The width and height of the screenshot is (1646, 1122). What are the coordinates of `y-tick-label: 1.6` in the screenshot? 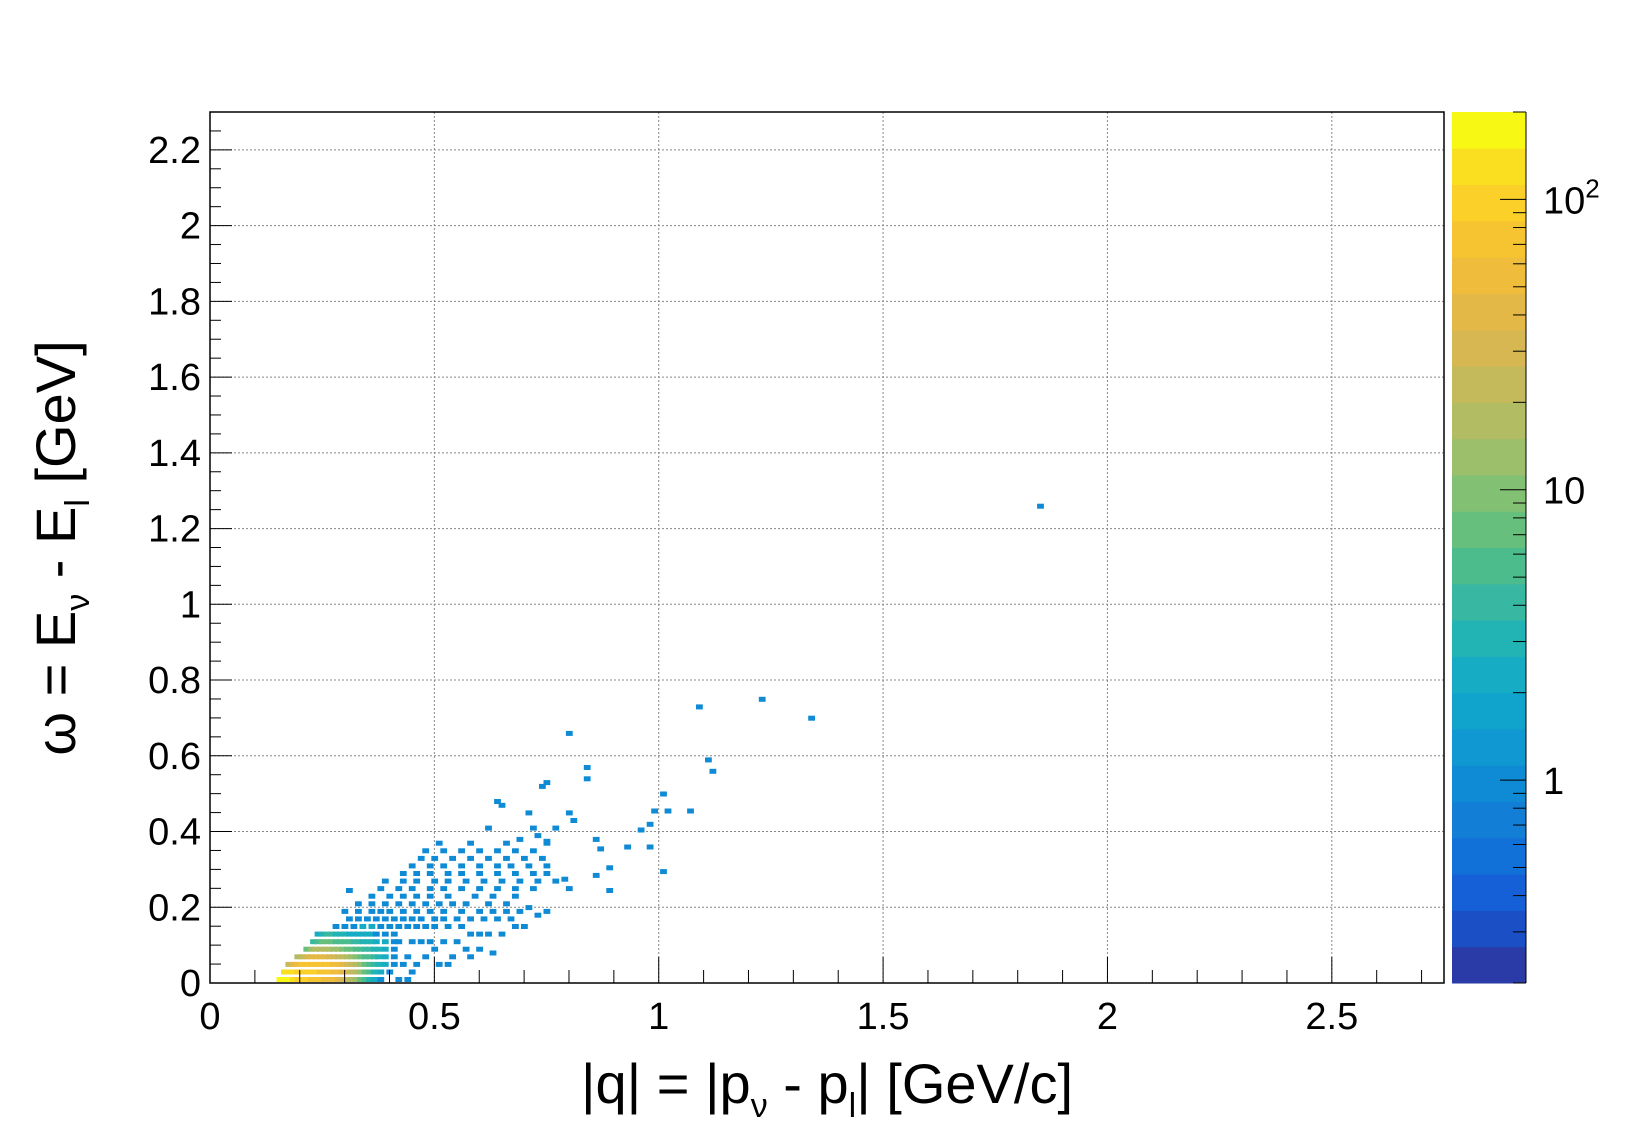 It's located at (174, 378).